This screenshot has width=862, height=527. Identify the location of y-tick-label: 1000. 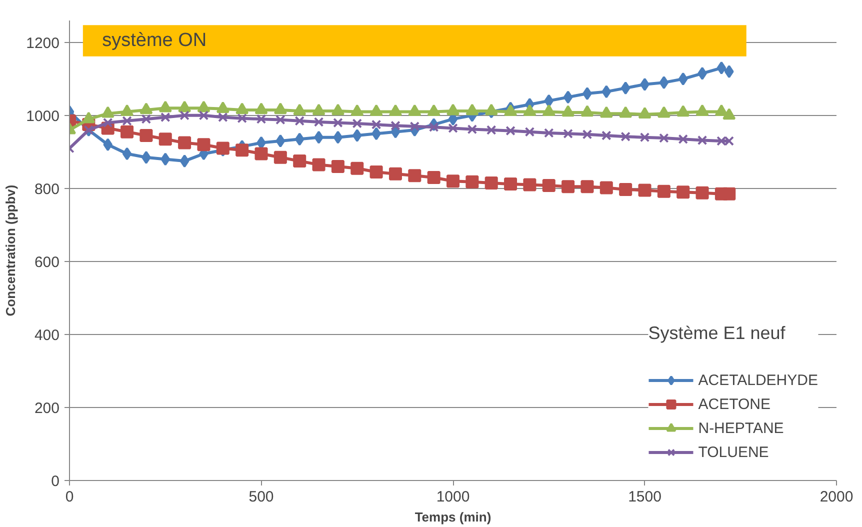
(43, 116).